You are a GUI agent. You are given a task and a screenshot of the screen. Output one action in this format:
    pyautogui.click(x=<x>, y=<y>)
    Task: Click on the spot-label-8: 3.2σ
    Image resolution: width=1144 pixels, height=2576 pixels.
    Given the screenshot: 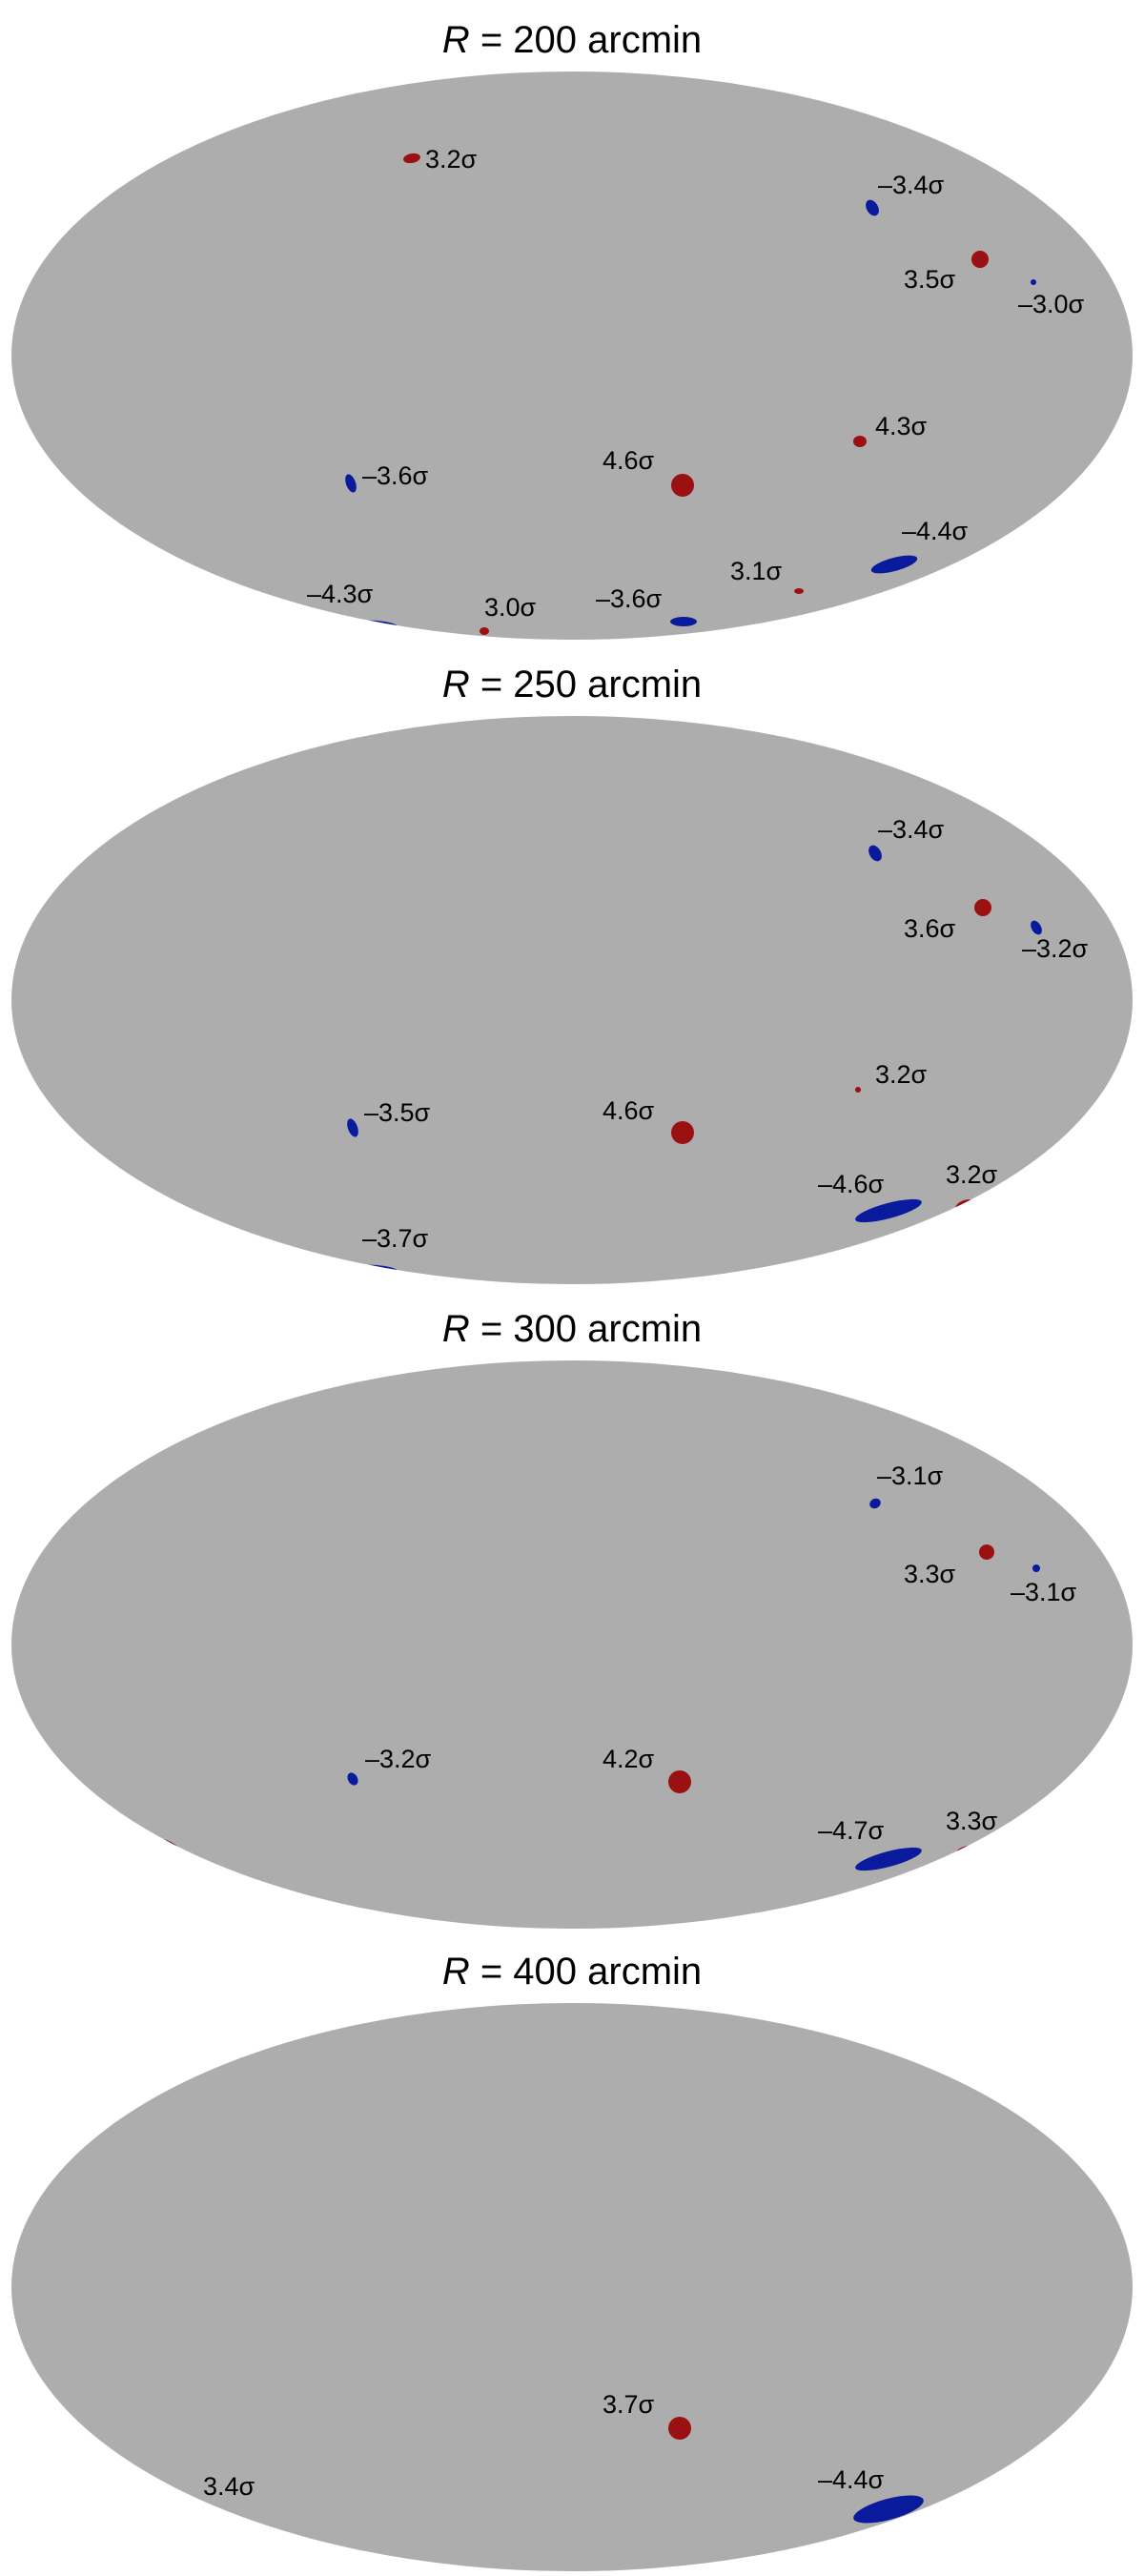 What is the action you would take?
    pyautogui.click(x=972, y=1174)
    